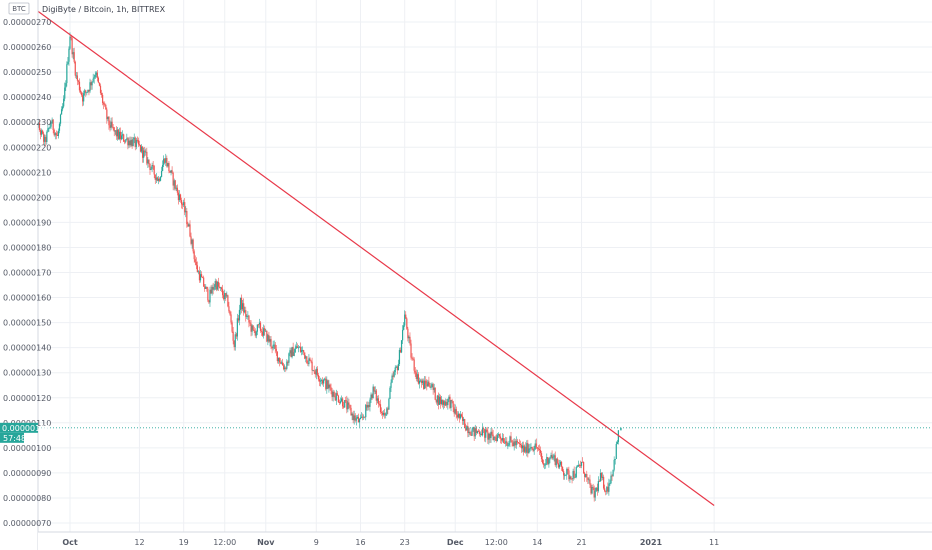  Describe the element at coordinates (27, 172) in the screenshot. I see `y-tick-label: 0.00000210` at that location.